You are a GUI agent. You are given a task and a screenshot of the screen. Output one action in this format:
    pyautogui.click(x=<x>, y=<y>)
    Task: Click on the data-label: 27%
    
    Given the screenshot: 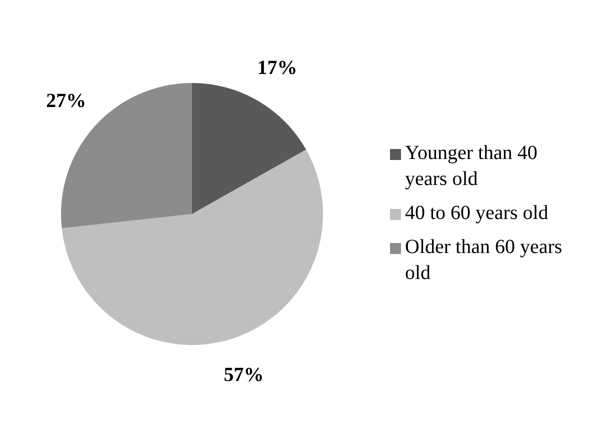 What is the action you would take?
    pyautogui.click(x=66, y=101)
    